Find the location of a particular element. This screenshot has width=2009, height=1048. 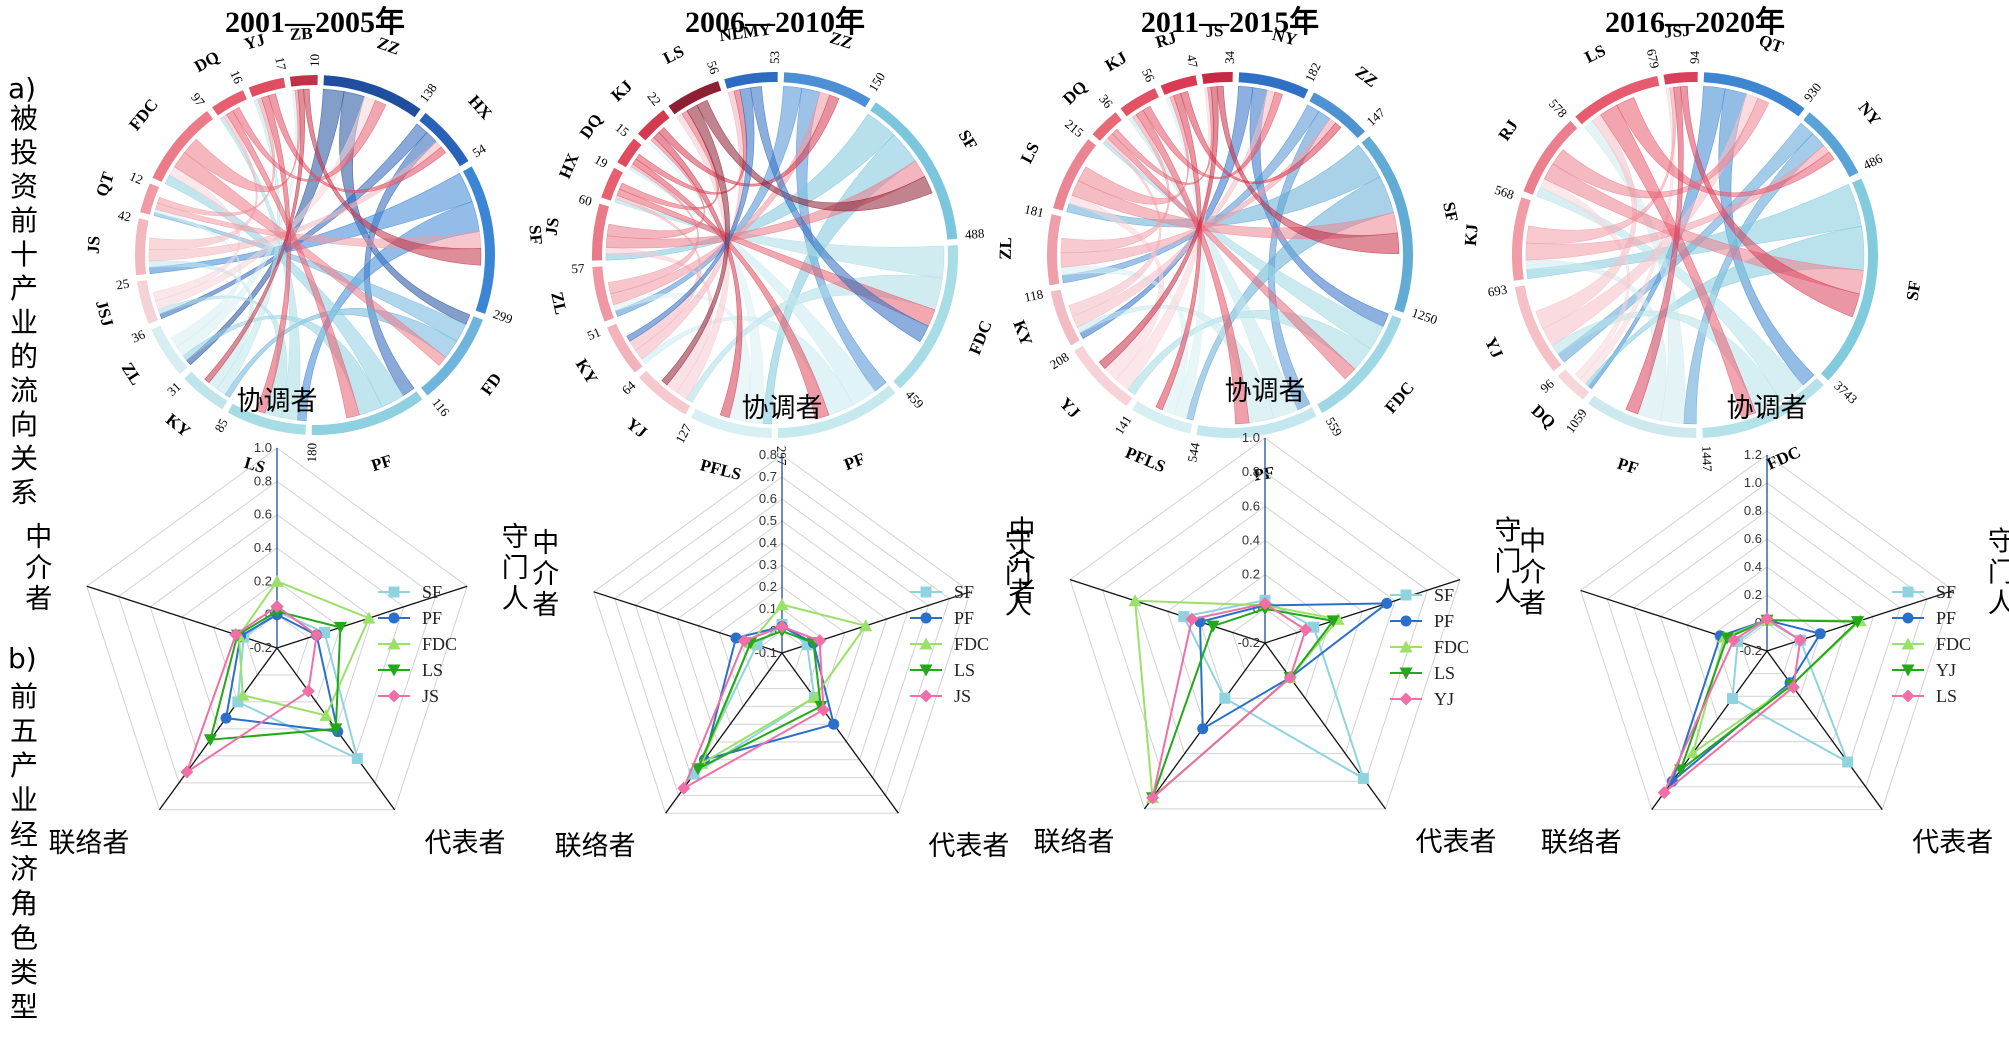

legend-label: SF is located at coordinates (432, 592).